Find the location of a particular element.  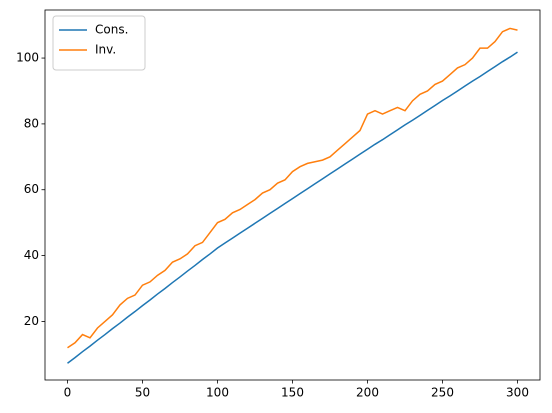

x-tick-label: 0 is located at coordinates (68, 393).